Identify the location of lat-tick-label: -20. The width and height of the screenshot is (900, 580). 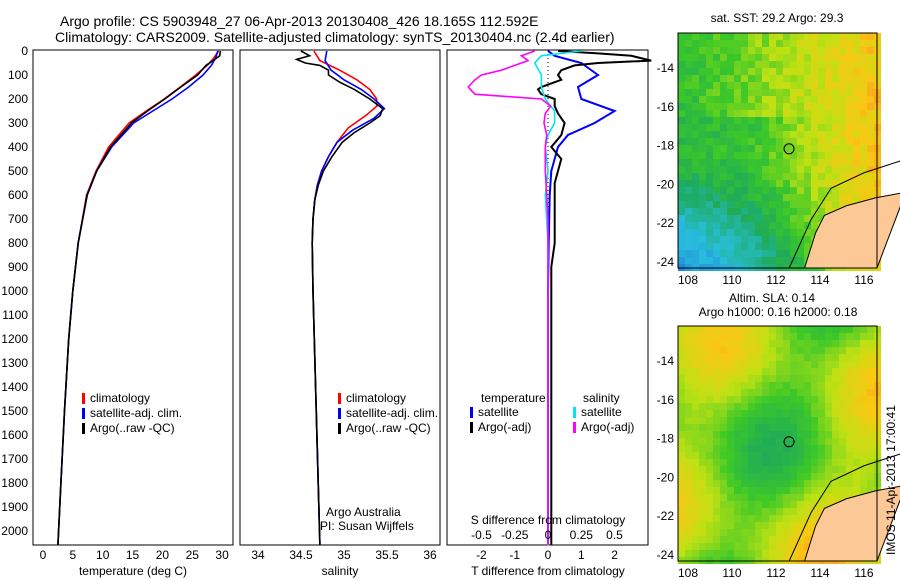
(666, 477).